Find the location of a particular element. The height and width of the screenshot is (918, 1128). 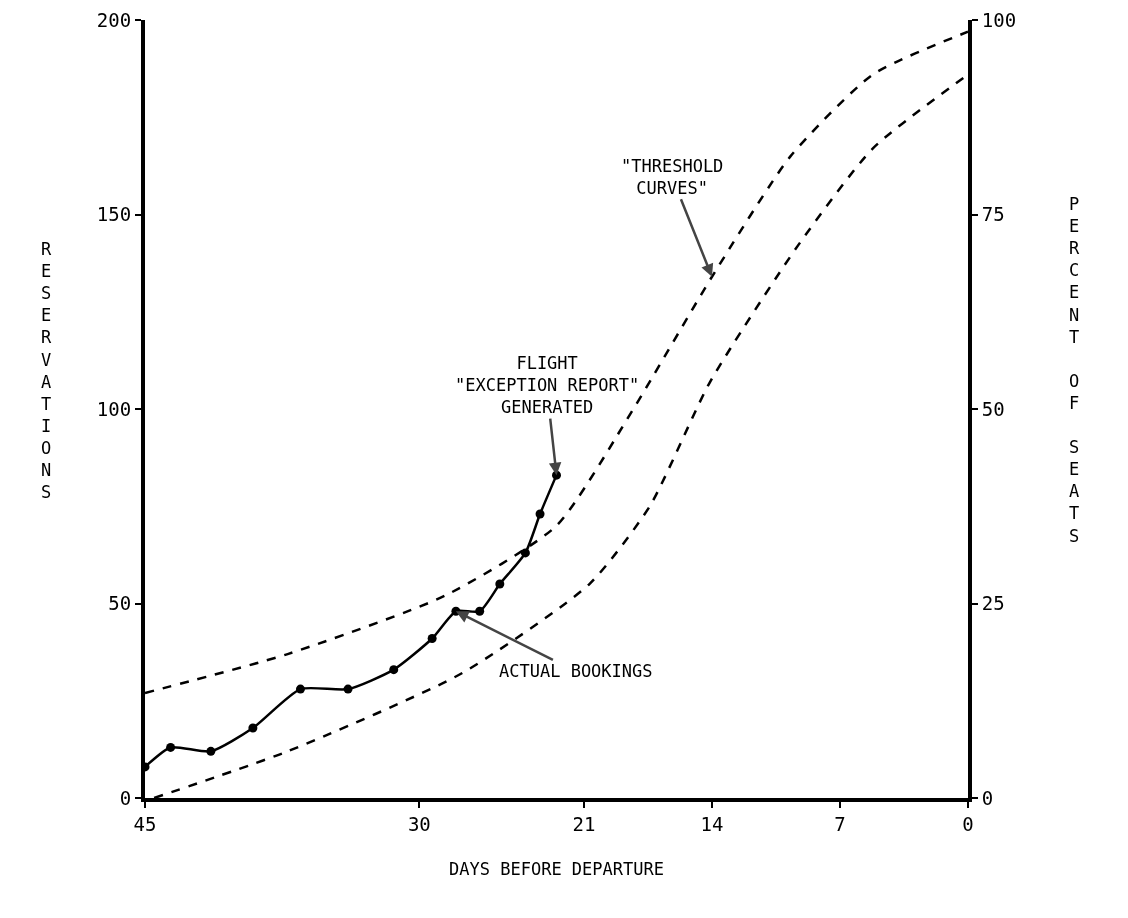

y2-tick-label: 75 is located at coordinates (993, 214).